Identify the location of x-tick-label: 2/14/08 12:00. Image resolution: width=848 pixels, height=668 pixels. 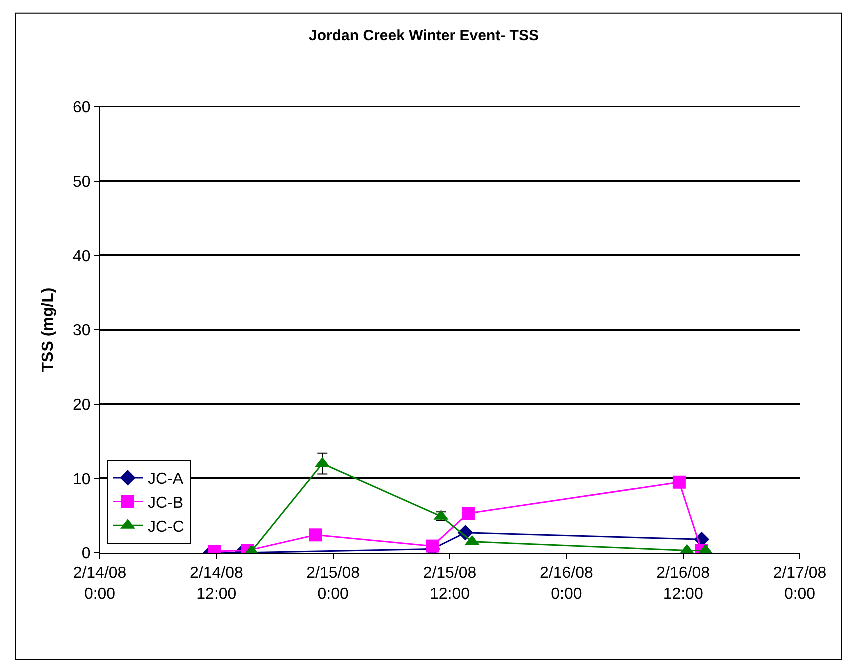
(217, 584).